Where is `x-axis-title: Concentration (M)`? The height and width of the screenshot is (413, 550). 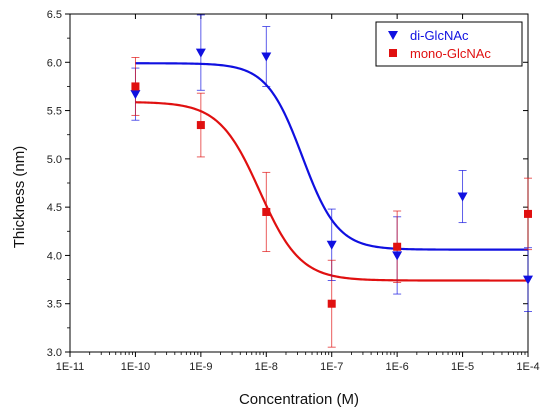
x-axis-title: Concentration (M) is located at coordinates (299, 399).